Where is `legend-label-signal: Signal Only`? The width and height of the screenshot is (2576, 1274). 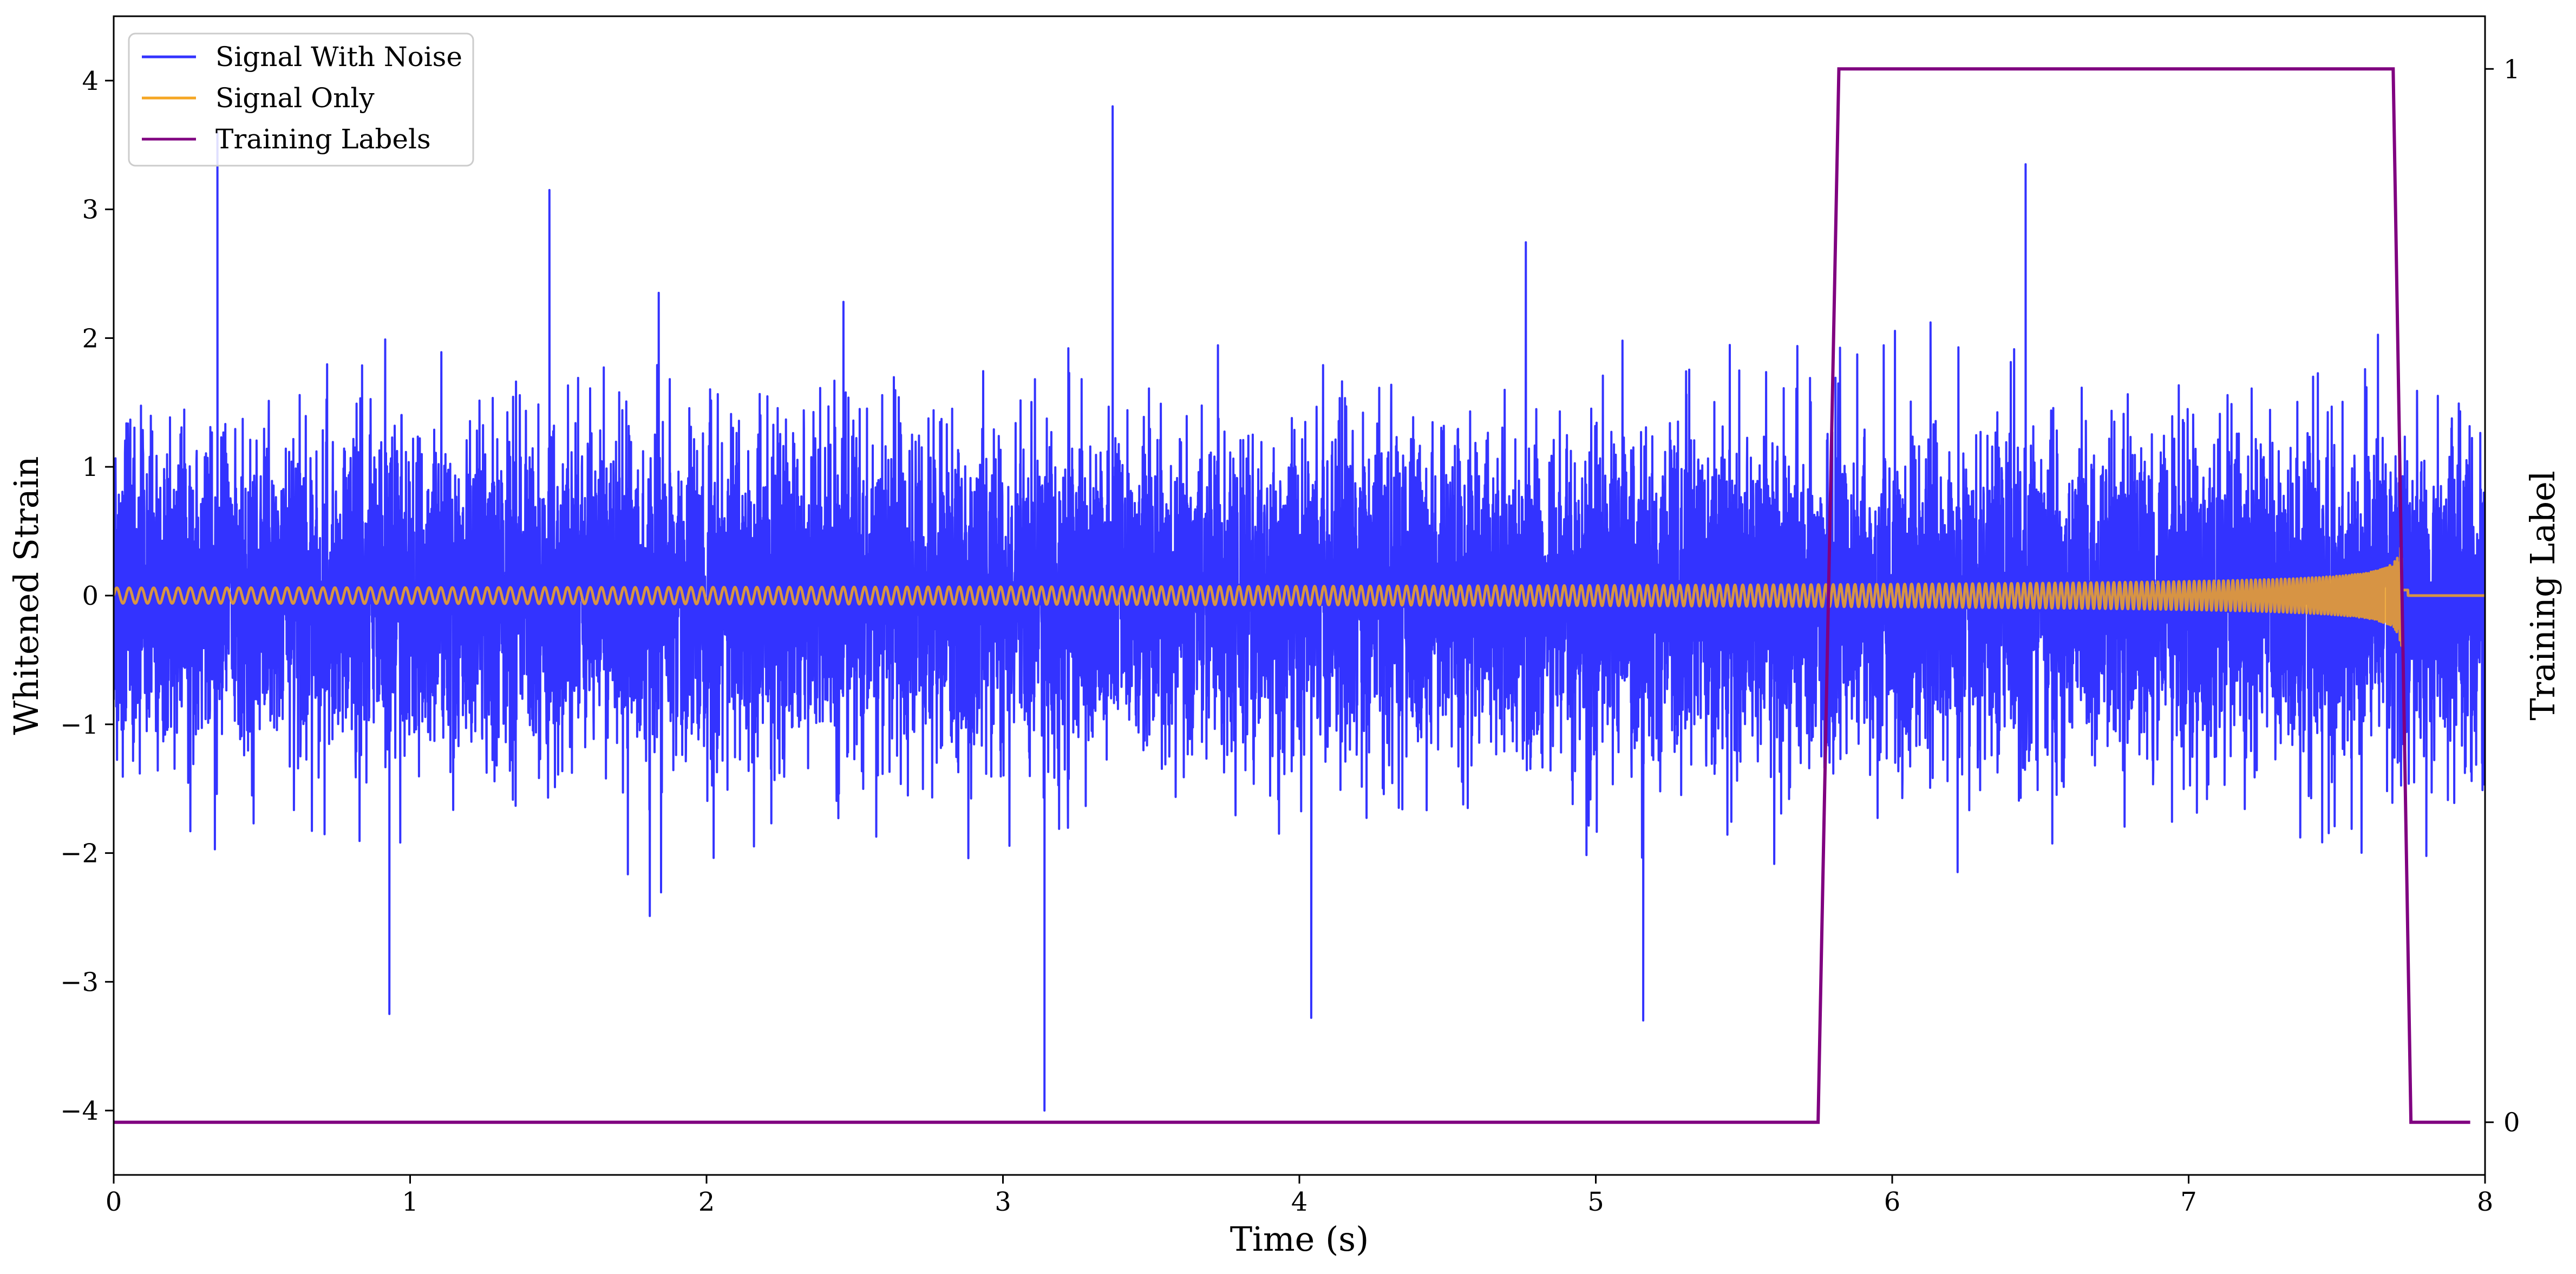 legend-label-signal: Signal Only is located at coordinates (295, 98).